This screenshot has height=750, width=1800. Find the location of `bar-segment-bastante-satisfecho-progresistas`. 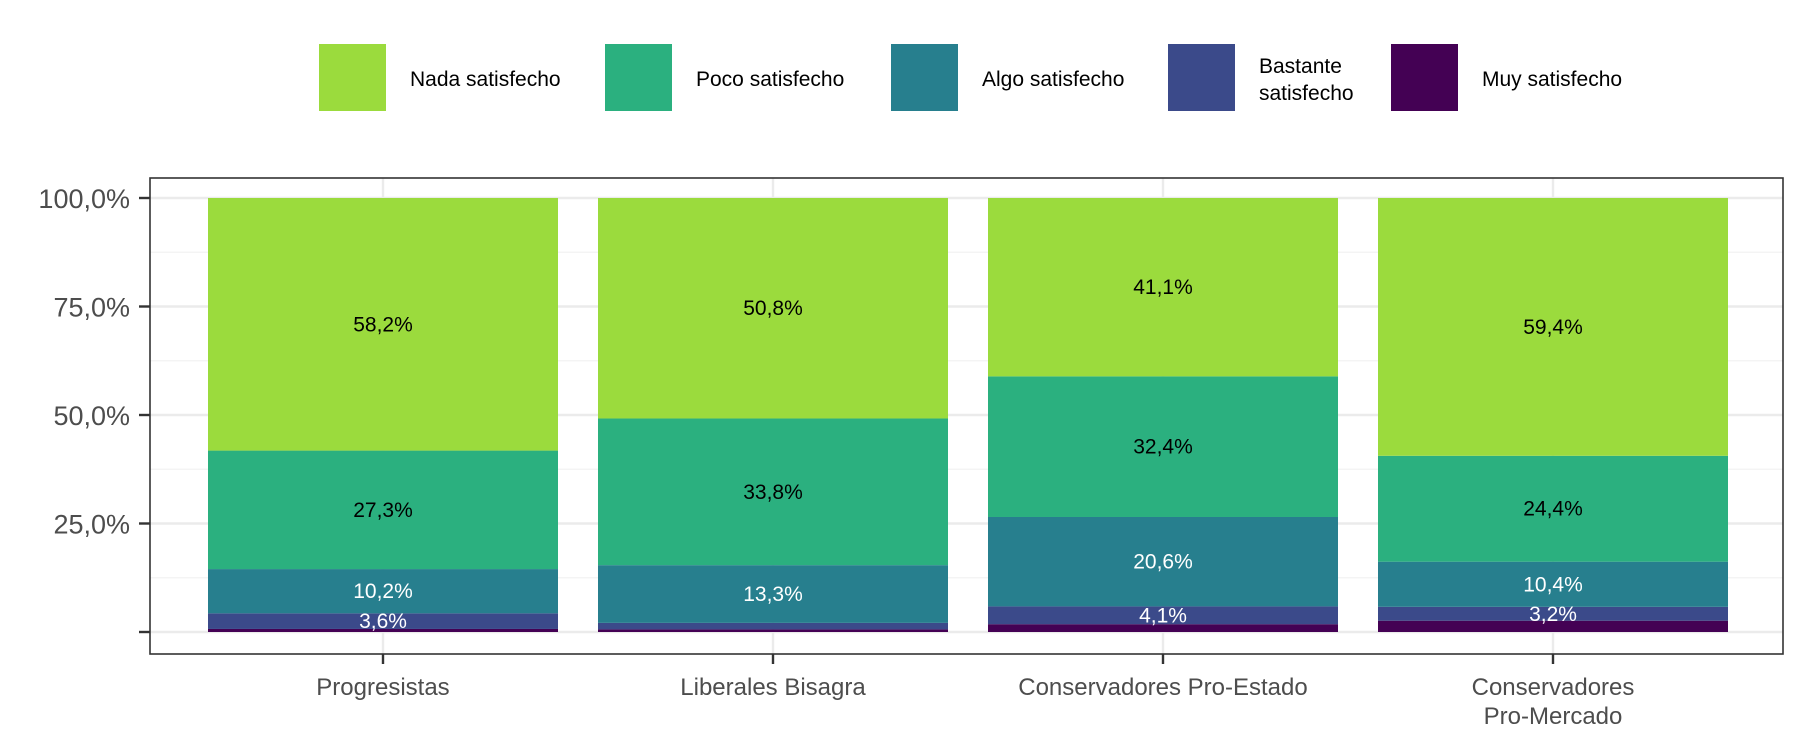

bar-segment-bastante-satisfecho-progresistas is located at coordinates (383, 621).